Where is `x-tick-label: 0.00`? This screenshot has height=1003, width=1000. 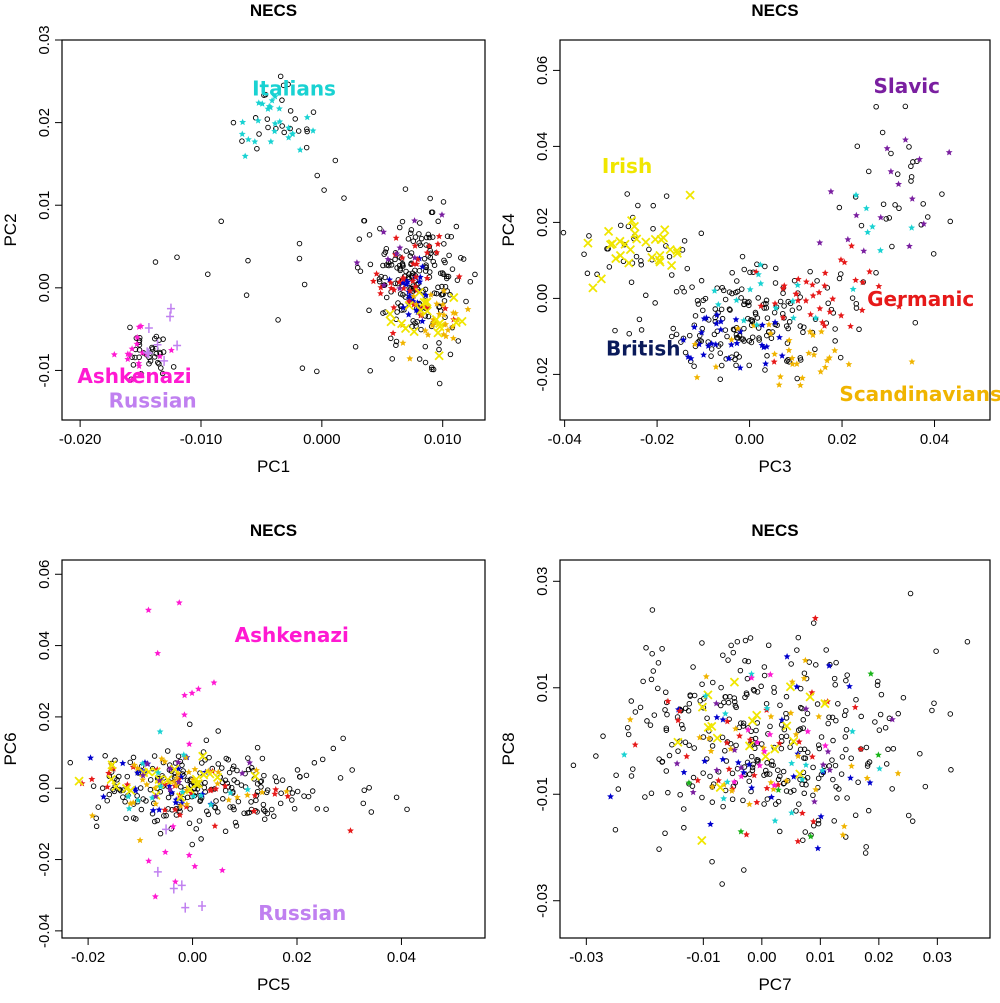 x-tick-label: 0.00 is located at coordinates (761, 957).